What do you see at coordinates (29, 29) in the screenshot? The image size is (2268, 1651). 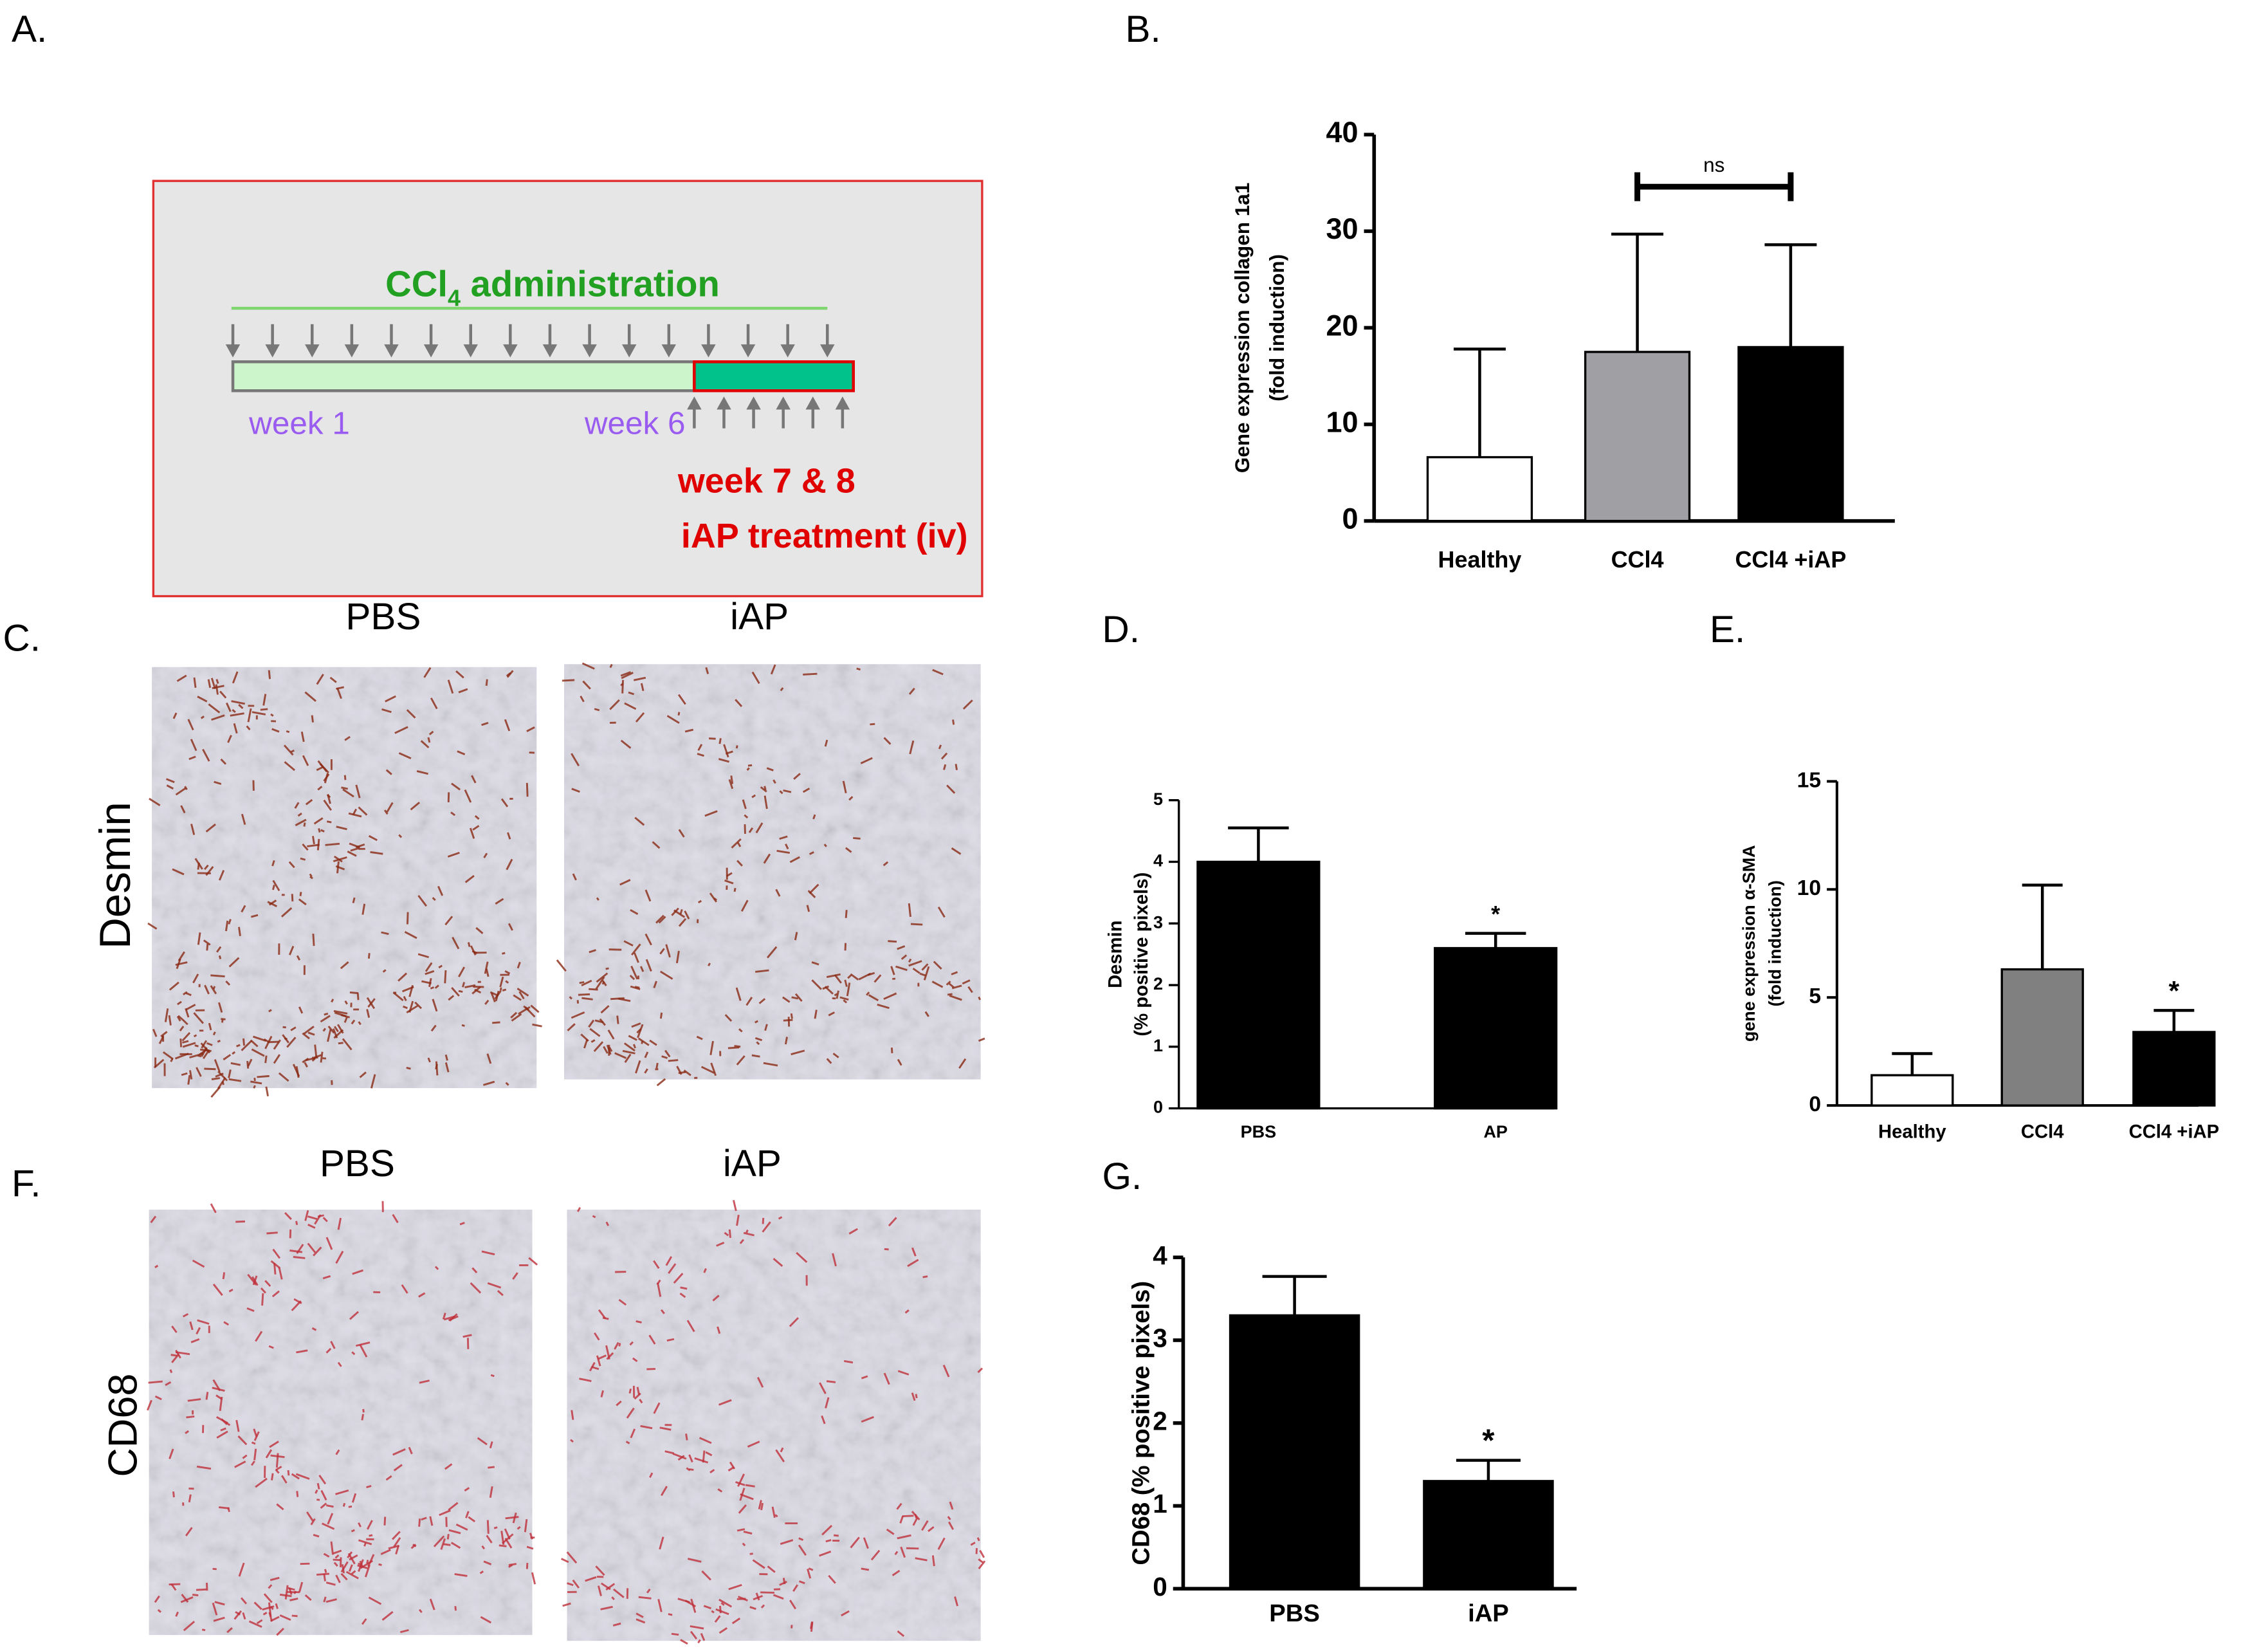 I see `panel-label: A.` at bounding box center [29, 29].